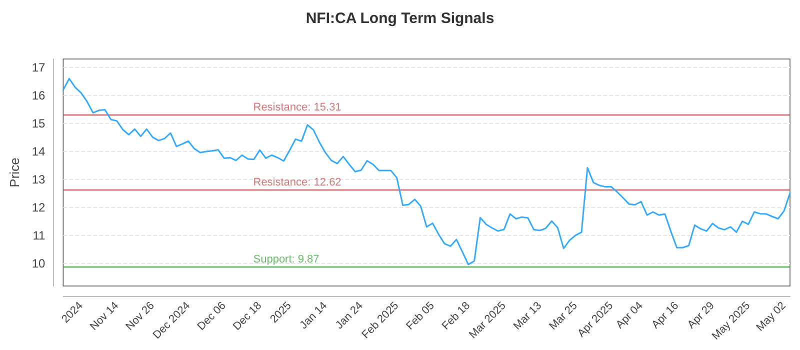 This screenshot has width=800, height=350. I want to click on x-tick-label: Nov 14, so click(105, 316).